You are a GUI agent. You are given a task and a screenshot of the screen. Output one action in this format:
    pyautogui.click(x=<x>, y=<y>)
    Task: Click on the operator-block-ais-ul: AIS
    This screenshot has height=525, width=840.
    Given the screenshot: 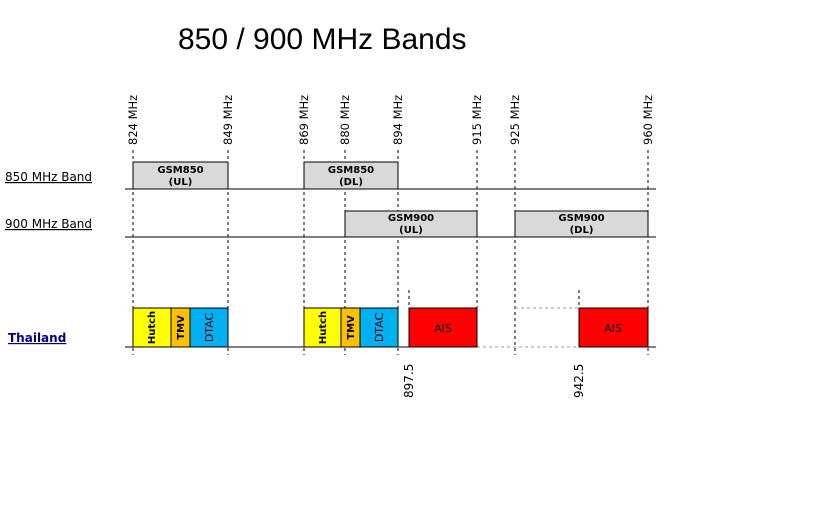 What is the action you would take?
    pyautogui.click(x=443, y=327)
    